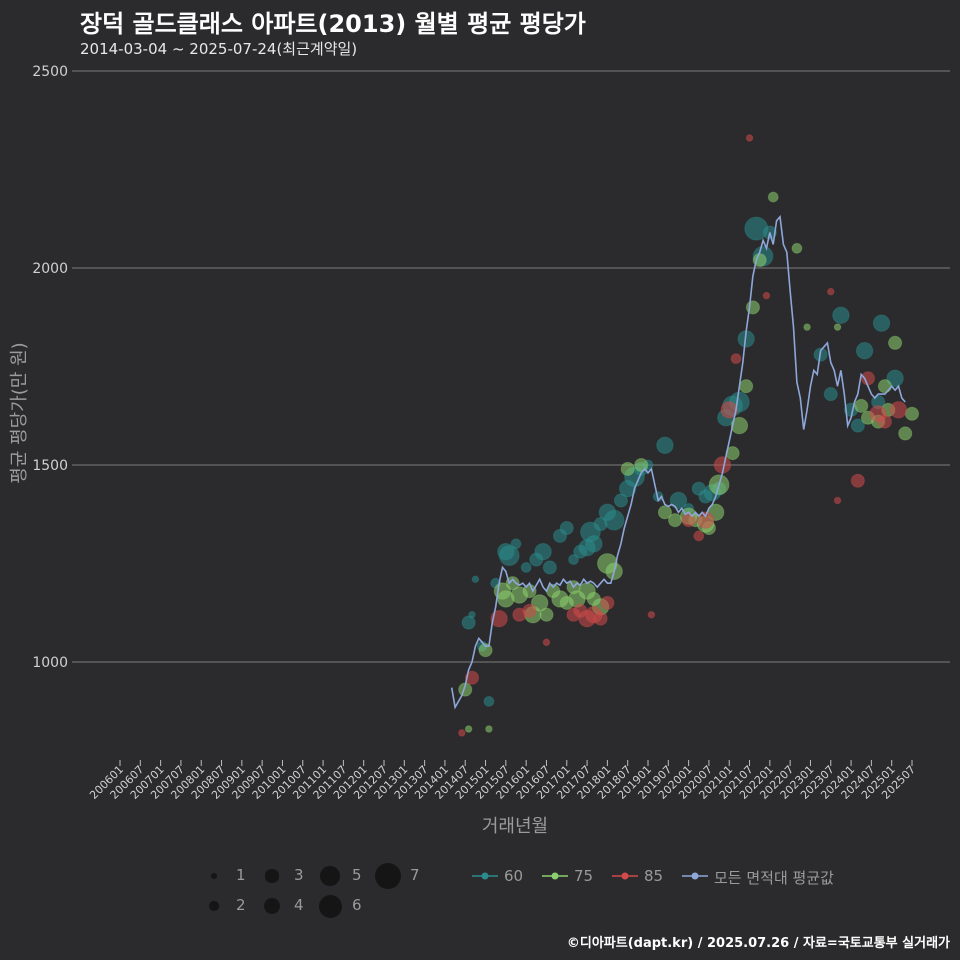 This screenshot has height=960, width=960. I want to click on y-tick-label: 2500, so click(50, 72).